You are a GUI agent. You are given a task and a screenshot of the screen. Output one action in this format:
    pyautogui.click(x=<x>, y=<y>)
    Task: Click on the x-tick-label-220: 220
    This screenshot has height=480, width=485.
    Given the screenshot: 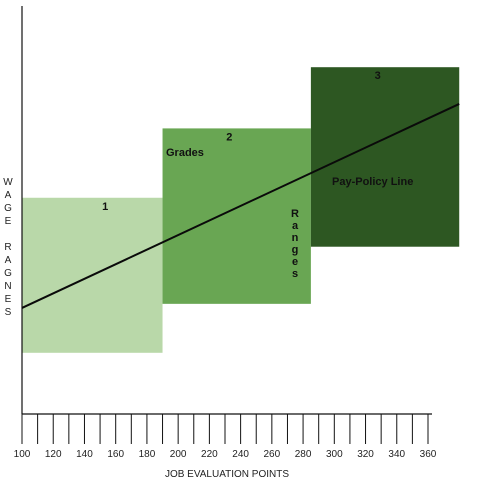 What is the action you would take?
    pyautogui.click(x=209, y=454)
    